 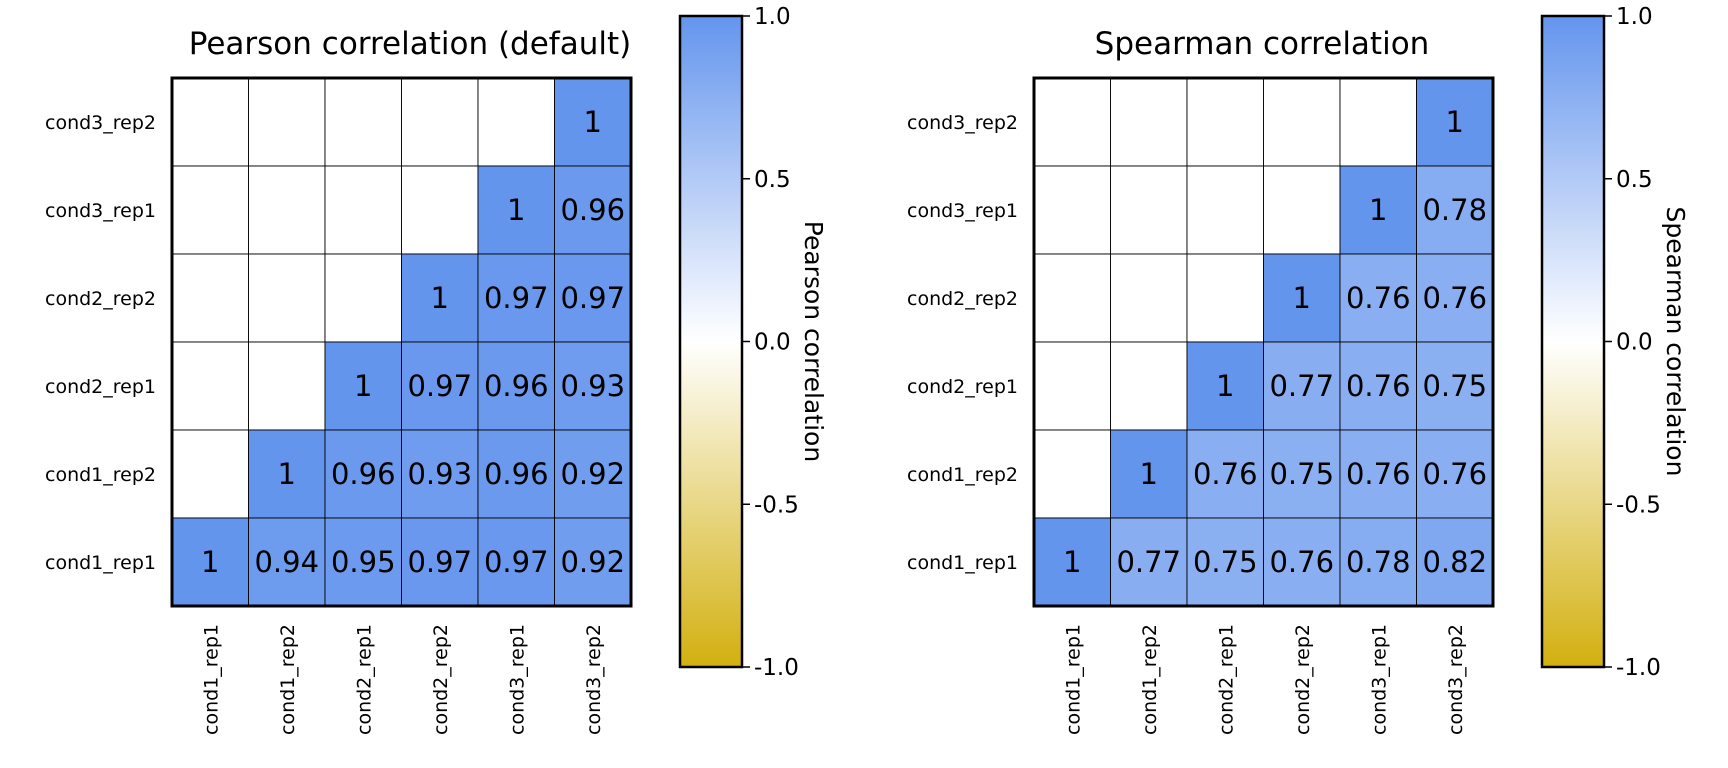 I want to click on colorbar-tick-label: 0.0, so click(x=772, y=343).